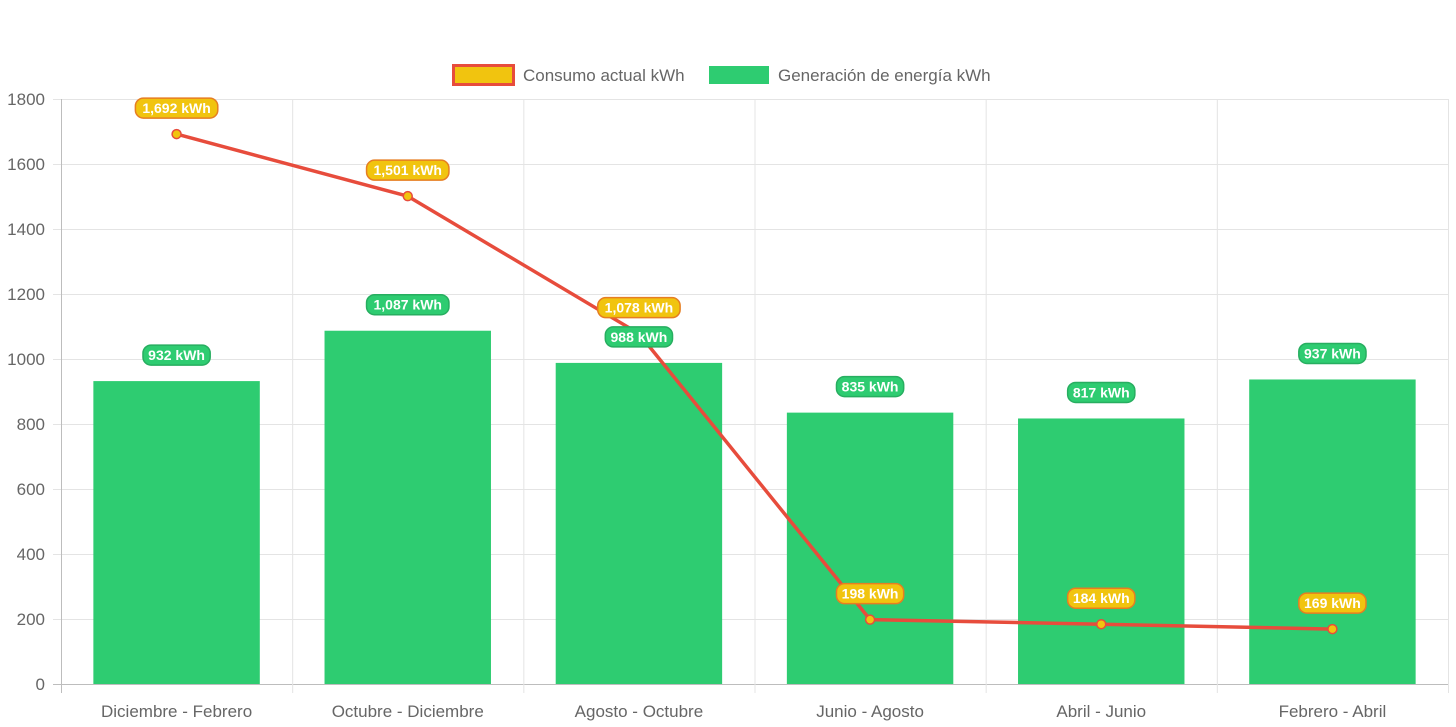  I want to click on x-tick-label: Agosto - Octubre, so click(639, 711).